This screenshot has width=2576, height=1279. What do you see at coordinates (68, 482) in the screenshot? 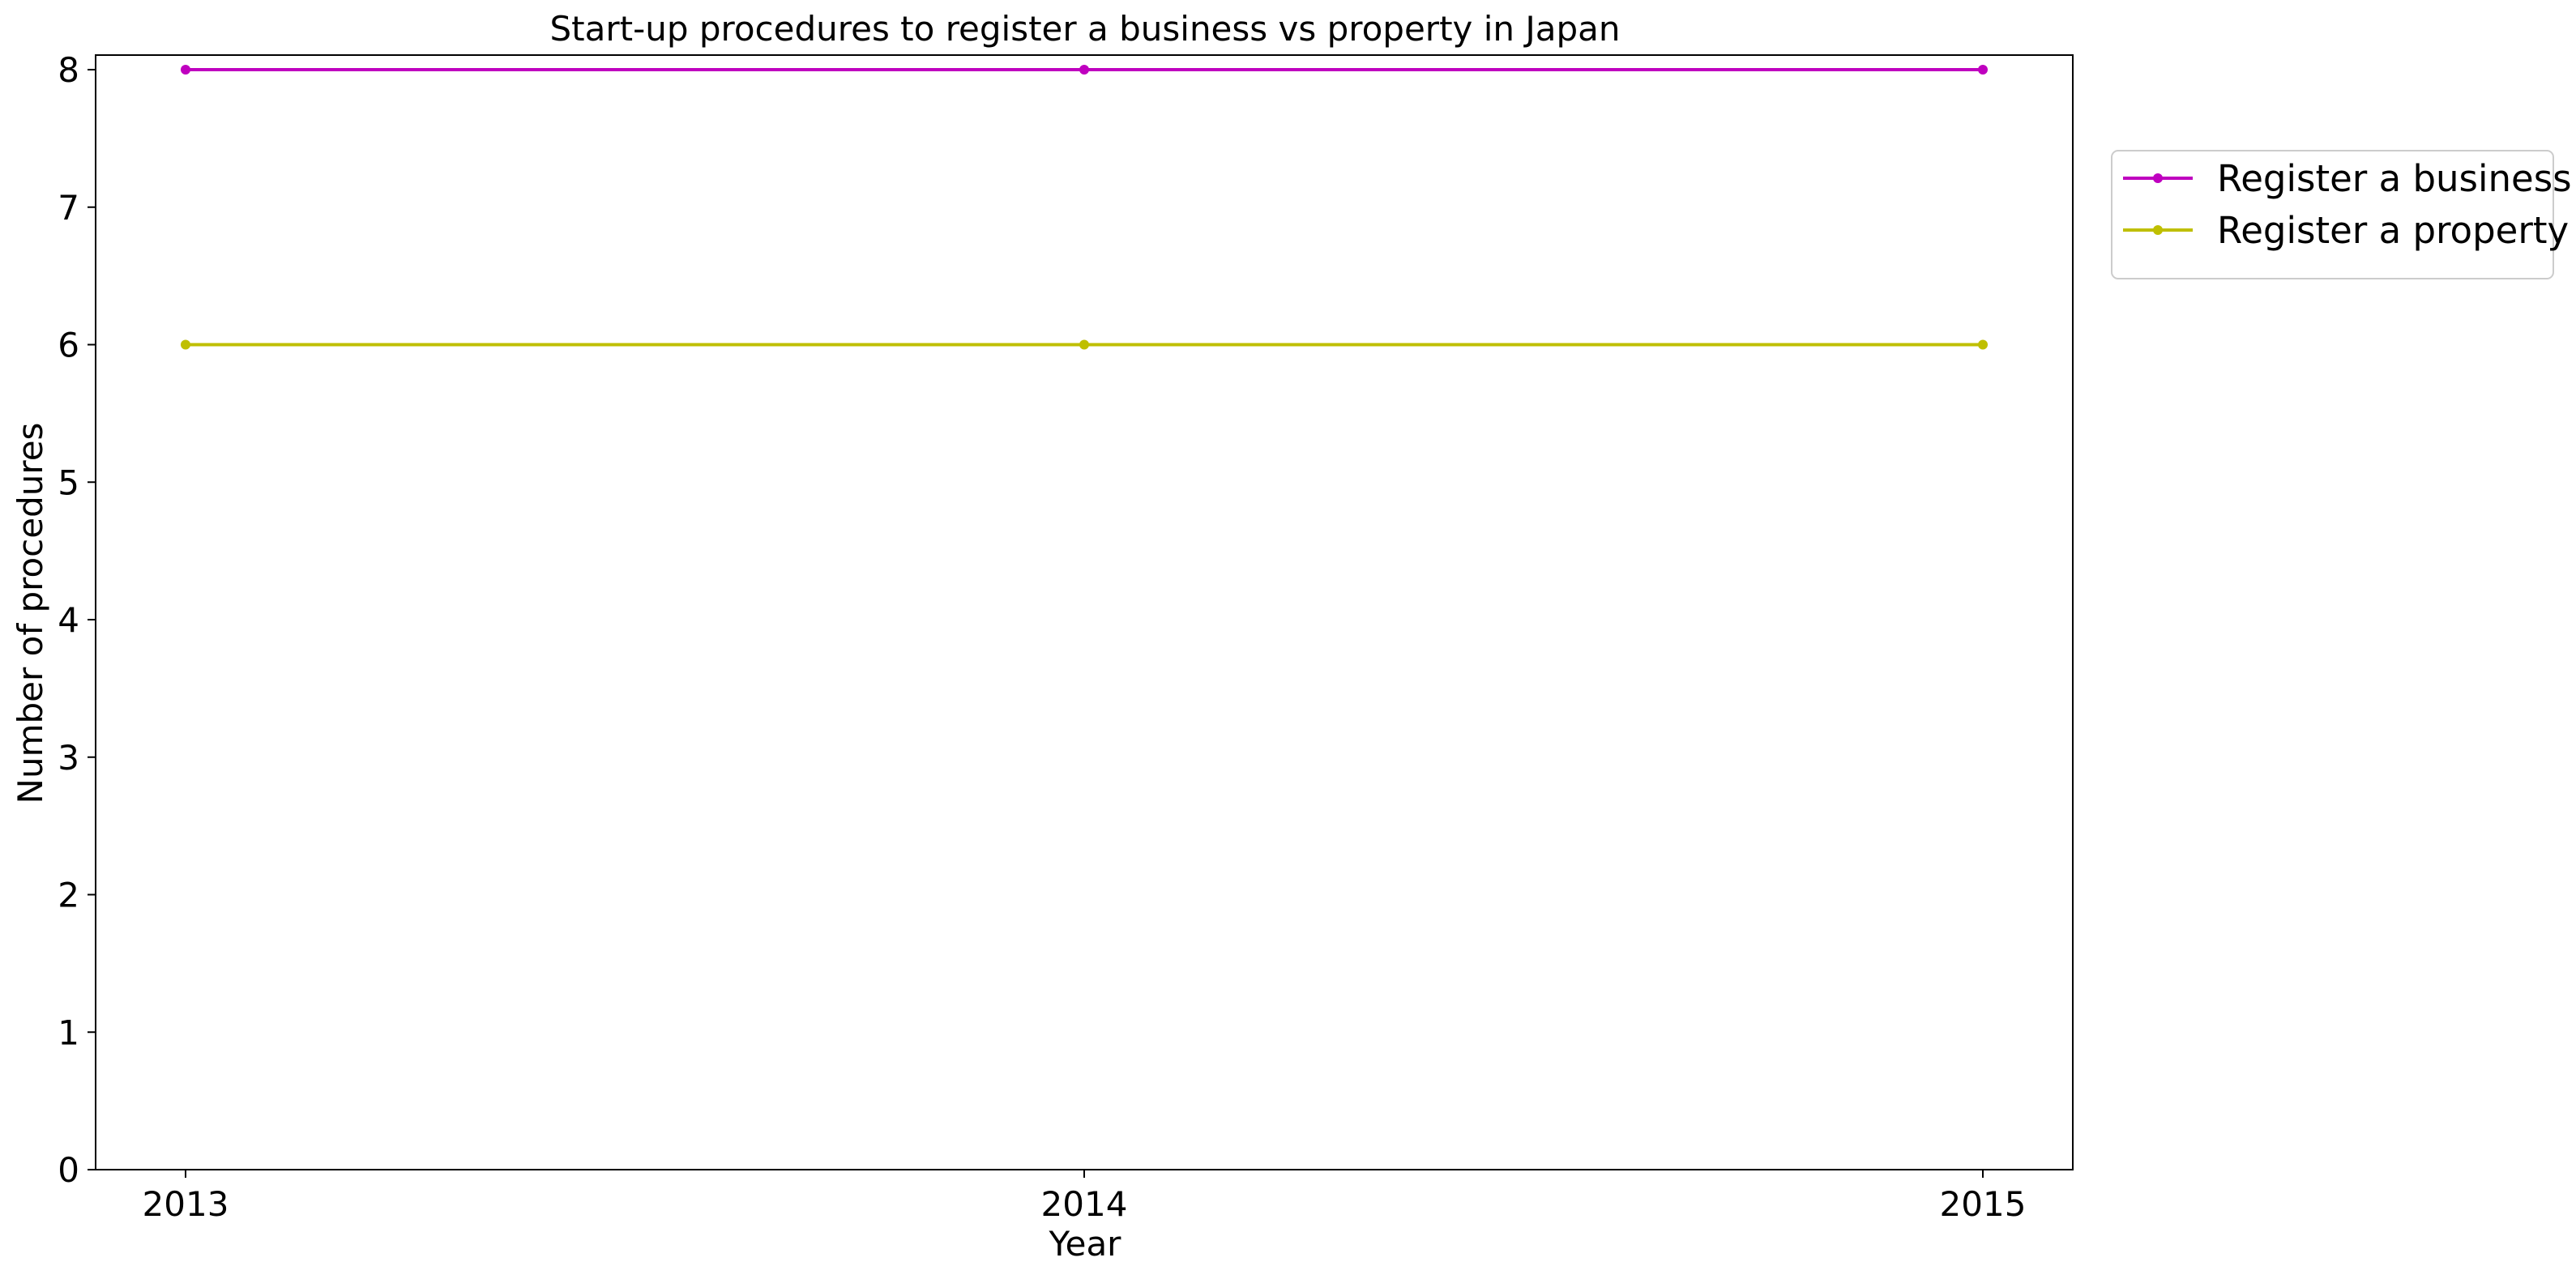
I see `y-tick-label: 5` at bounding box center [68, 482].